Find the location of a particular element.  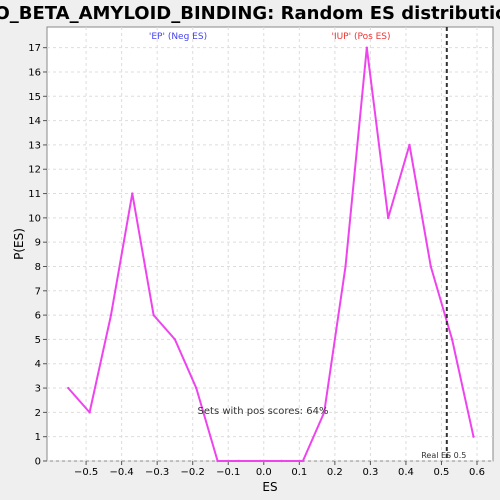

x-tick-label: 0.6 is located at coordinates (477, 472).